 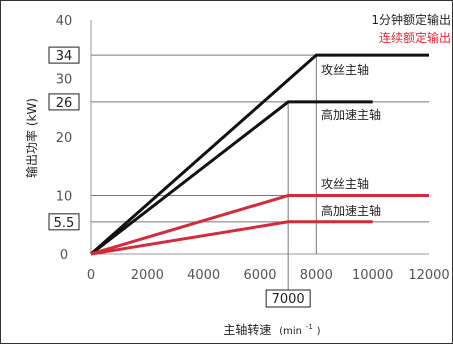 I want to click on boxed-y-label-0: 34, so click(x=64, y=56).